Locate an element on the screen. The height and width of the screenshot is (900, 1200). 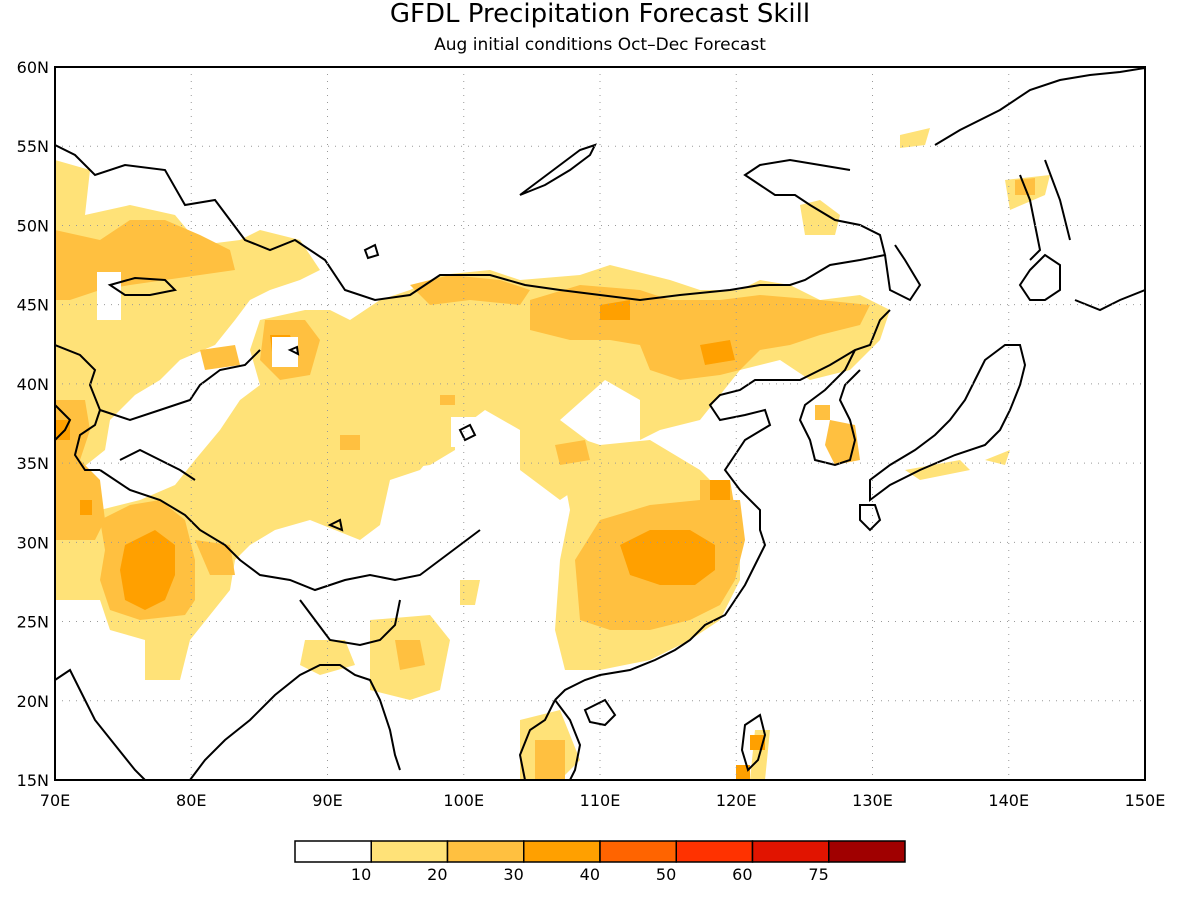
colorbar-label: 10 is located at coordinates (361, 874).